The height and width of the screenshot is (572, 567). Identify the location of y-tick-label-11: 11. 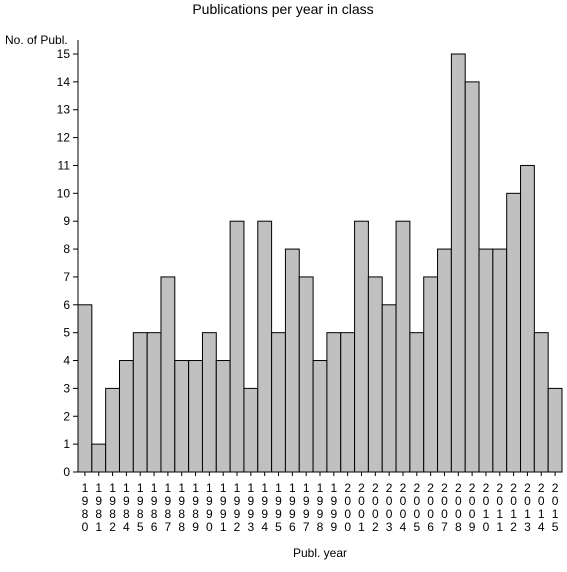
(64, 165).